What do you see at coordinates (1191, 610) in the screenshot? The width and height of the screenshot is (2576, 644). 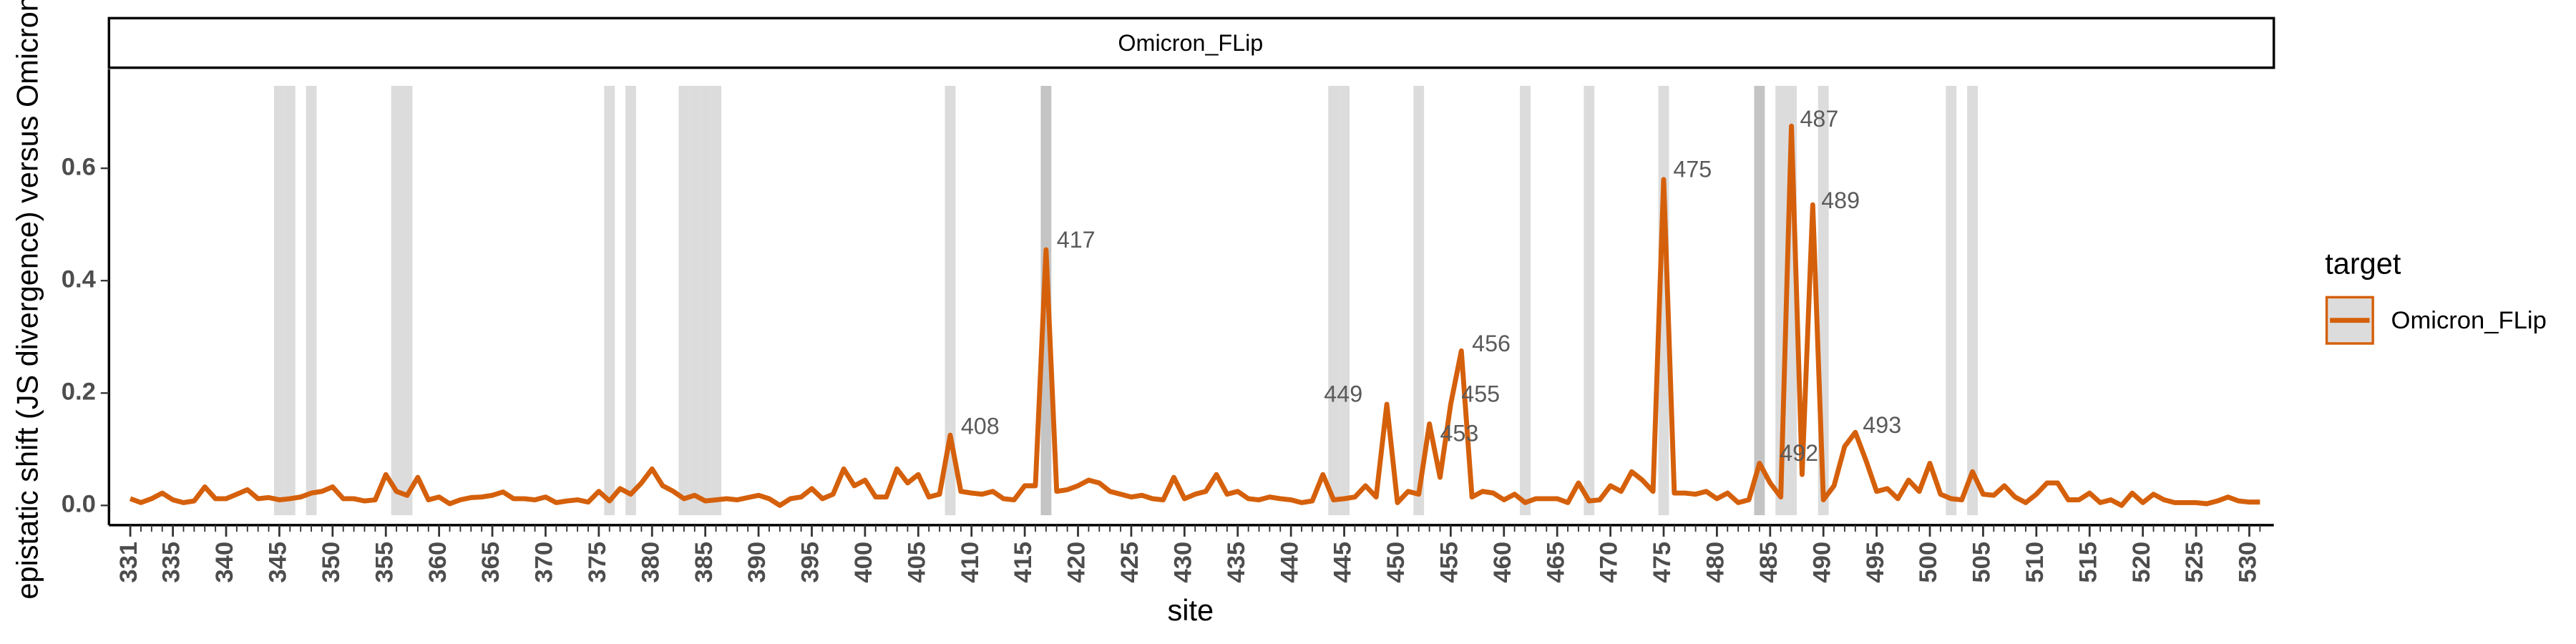 I see `x-axis-title: site` at bounding box center [1191, 610].